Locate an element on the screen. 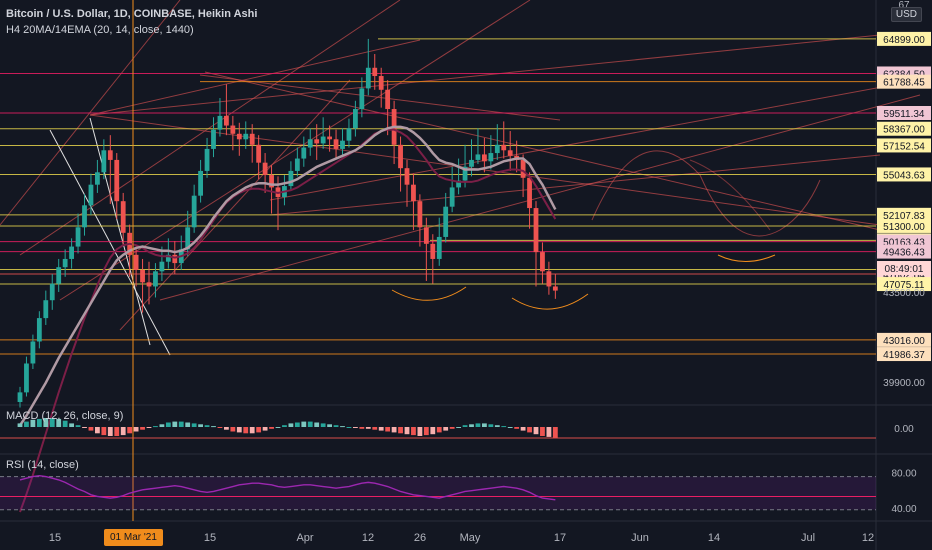 The image size is (932, 550). rsi-axis-label: 40.00 is located at coordinates (903, 509).